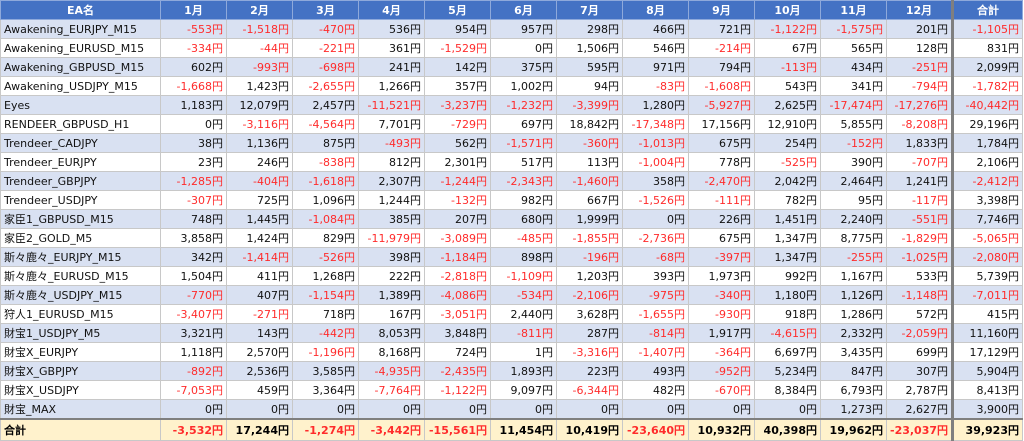  Describe the element at coordinates (787, 295) in the screenshot. I see `month-value-cell: 1,180円` at that location.